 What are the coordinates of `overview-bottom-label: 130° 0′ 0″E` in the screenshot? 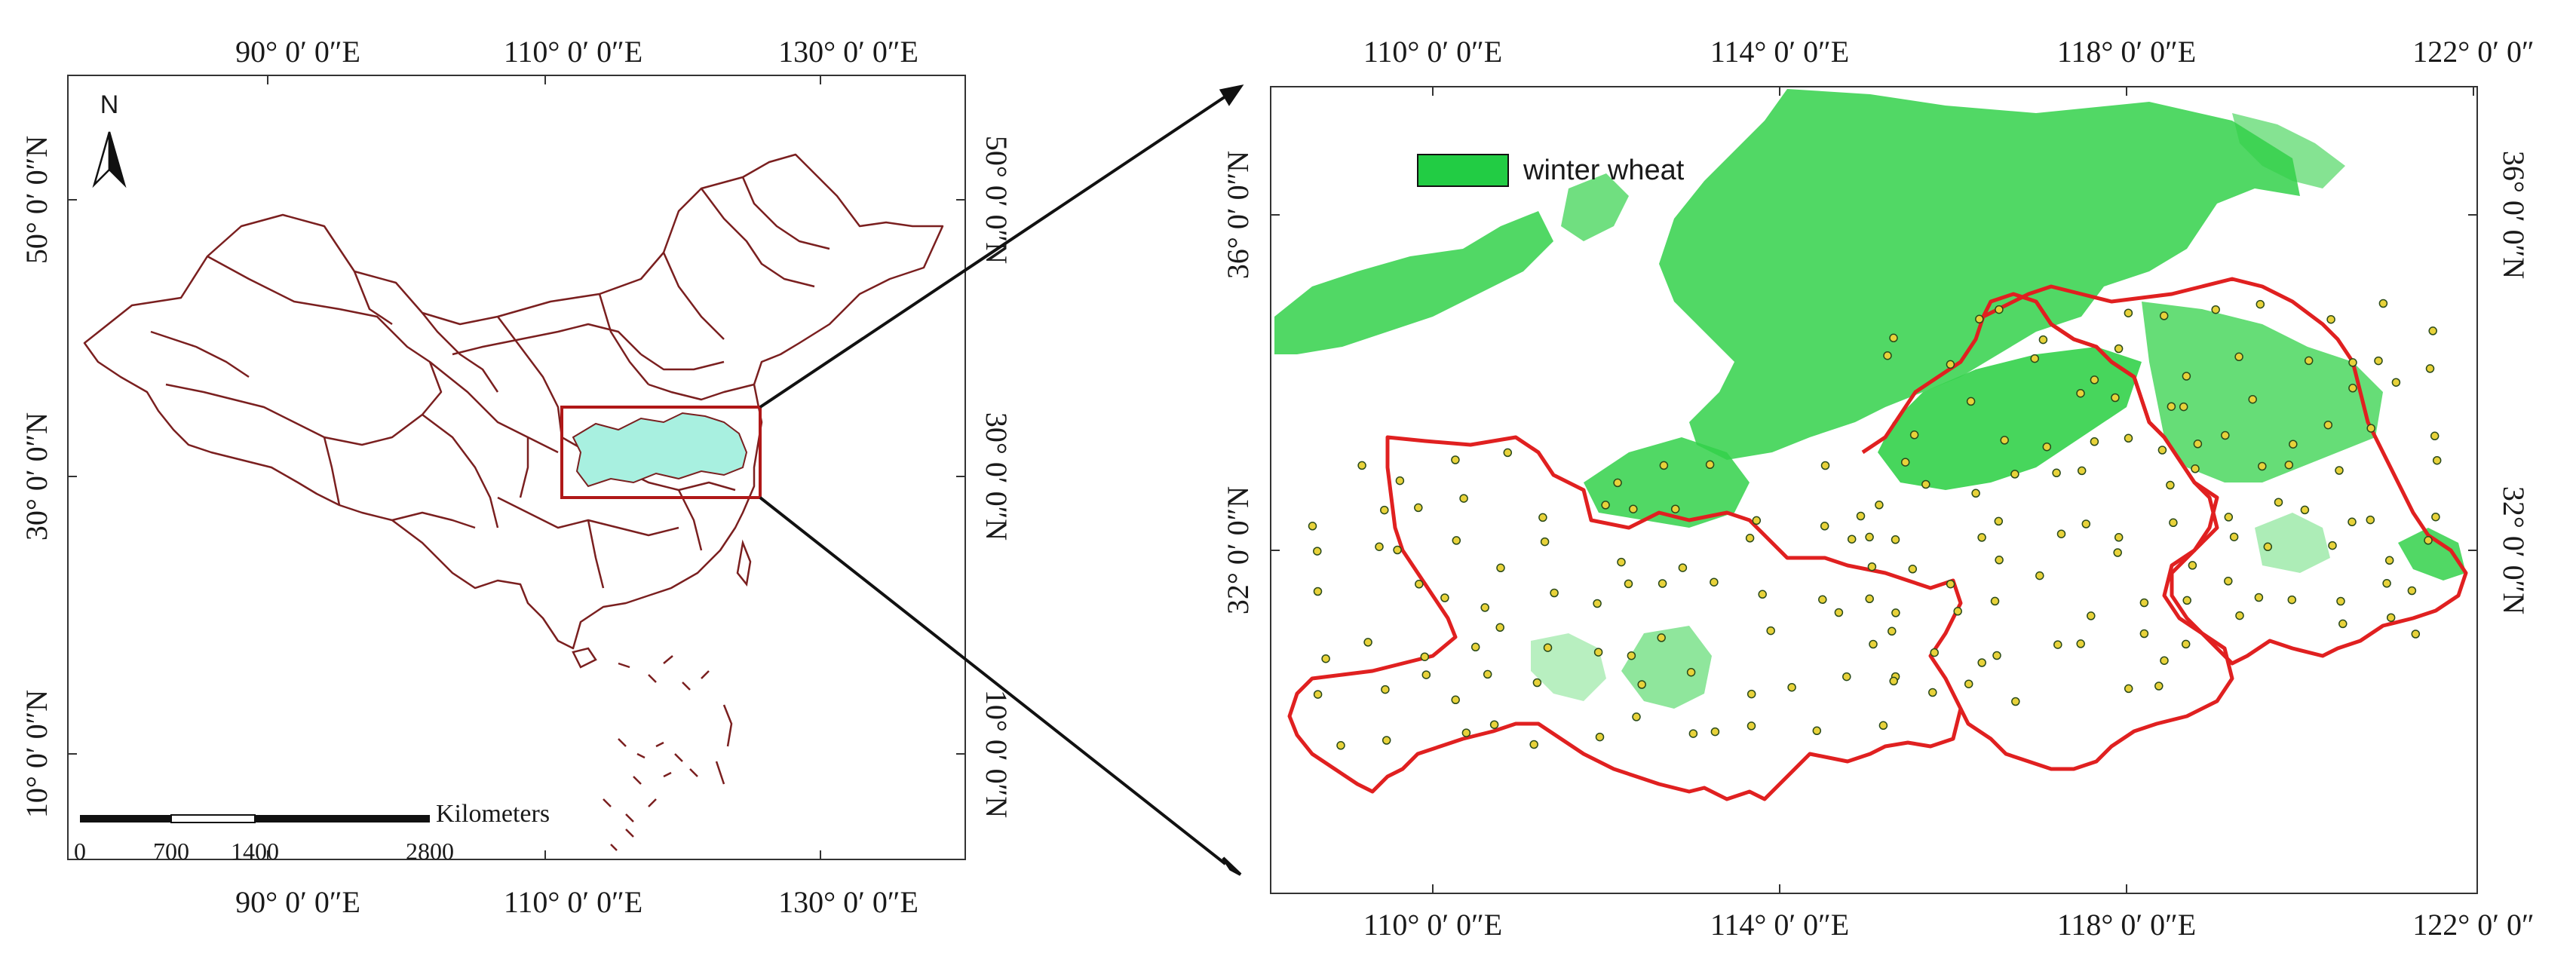 It's located at (848, 902).